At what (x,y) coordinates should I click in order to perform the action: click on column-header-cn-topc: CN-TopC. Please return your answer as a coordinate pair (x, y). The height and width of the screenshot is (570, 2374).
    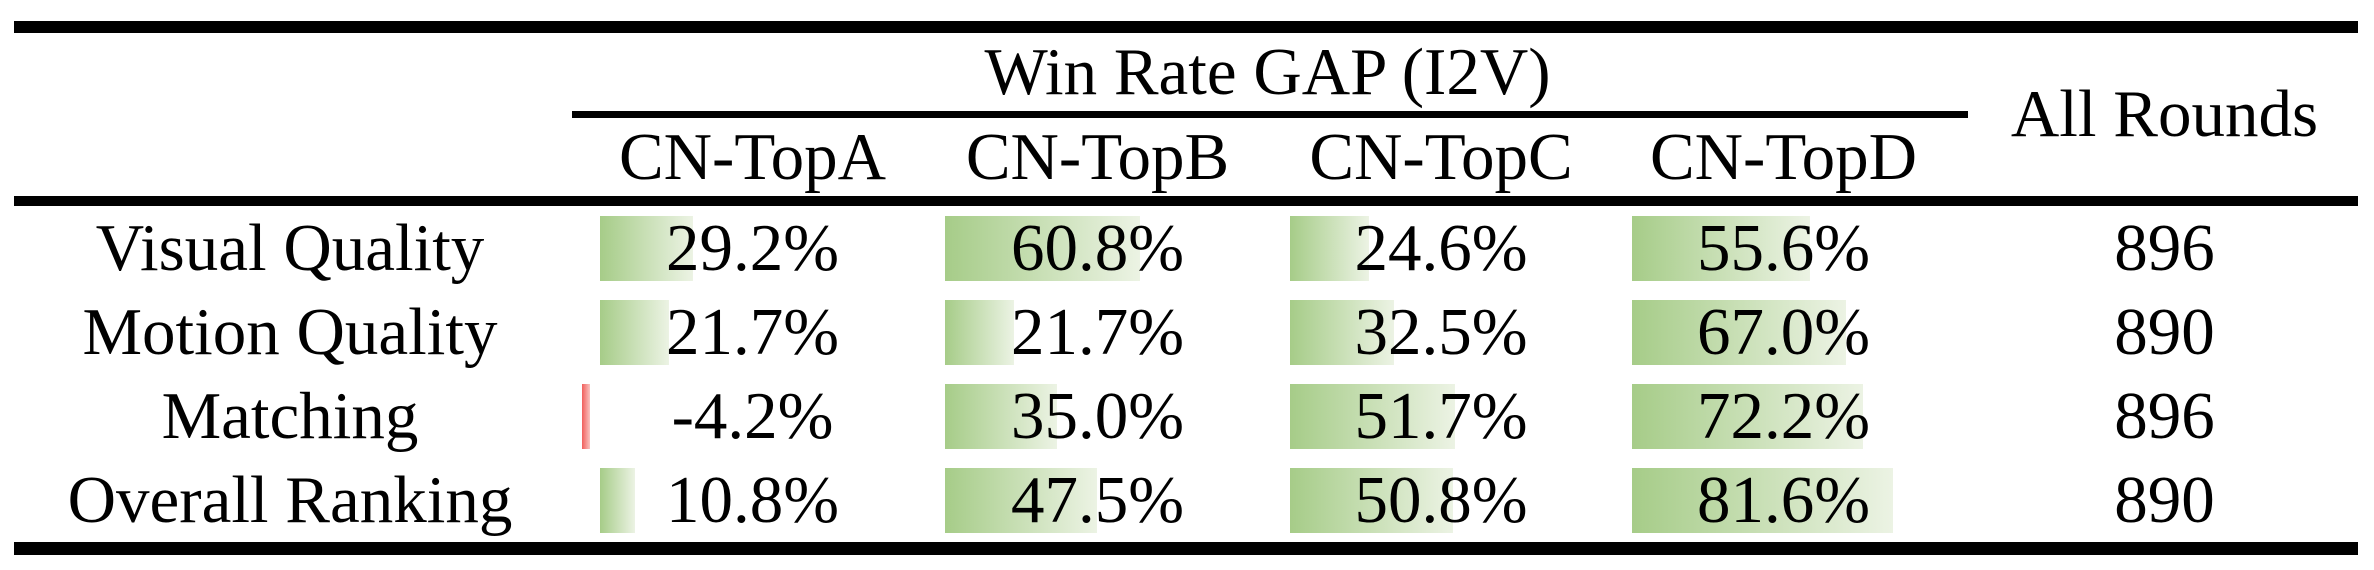
    Looking at the image, I should click on (1441, 156).